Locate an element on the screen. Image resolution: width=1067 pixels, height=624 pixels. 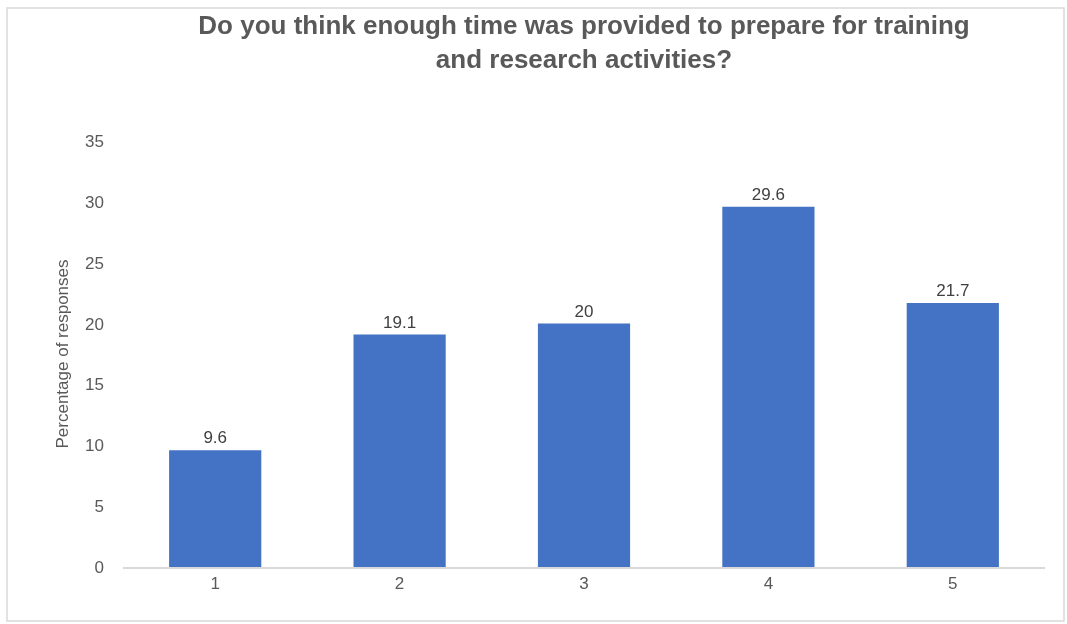
y-tick-label: 30 is located at coordinates (94, 202).